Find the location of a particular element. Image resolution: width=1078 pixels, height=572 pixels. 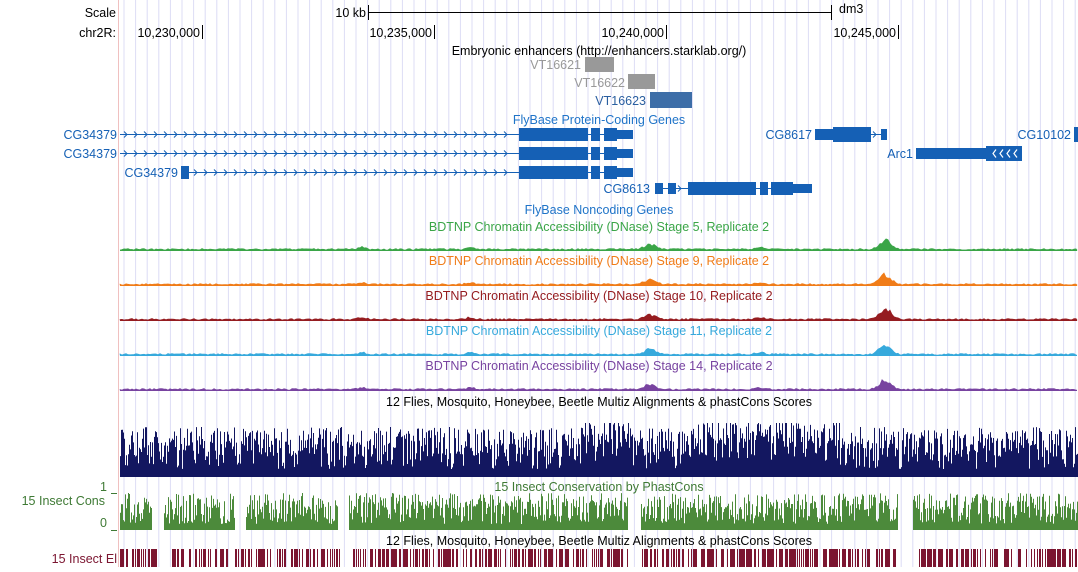

multiz-bars is located at coordinates (599, 450).